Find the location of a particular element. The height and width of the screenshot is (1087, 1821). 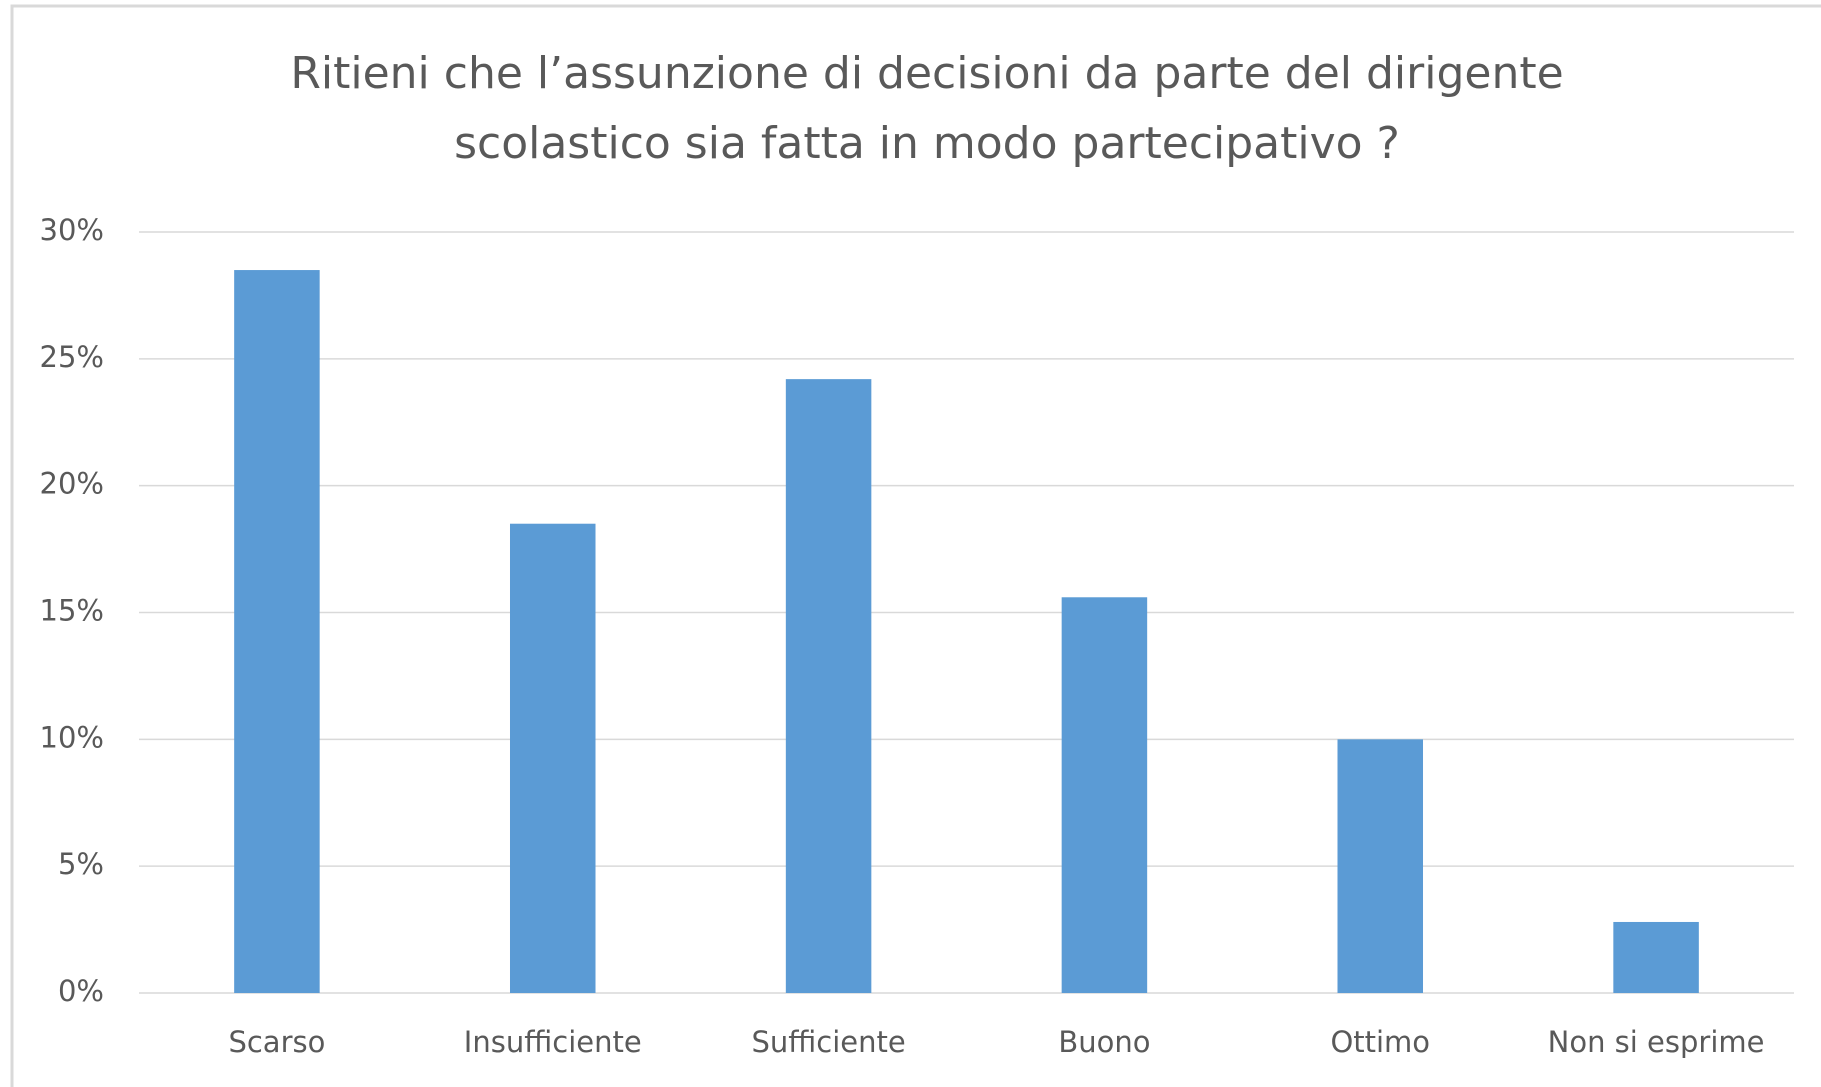

x-tick-label: Buono is located at coordinates (1104, 1042).